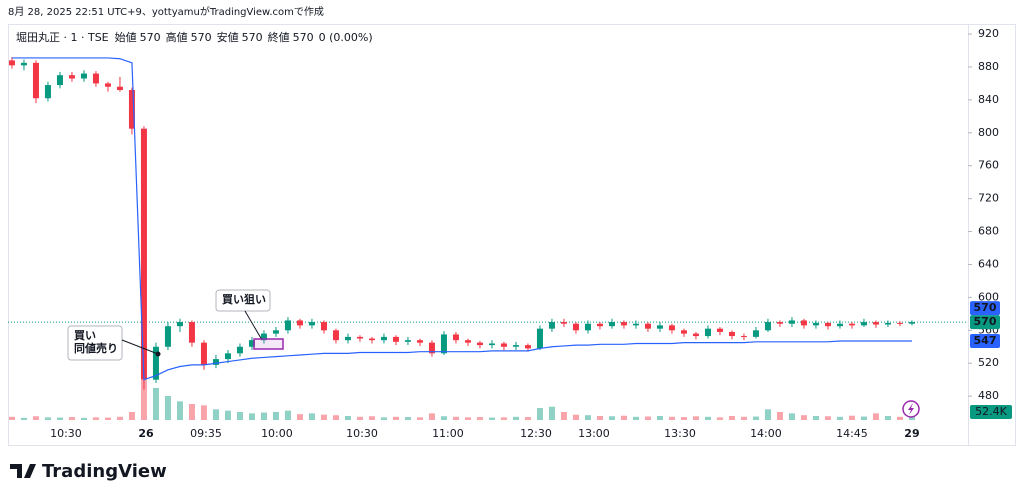 This screenshot has height=503, width=1024. I want to click on y-tick-label: 680, so click(988, 231).